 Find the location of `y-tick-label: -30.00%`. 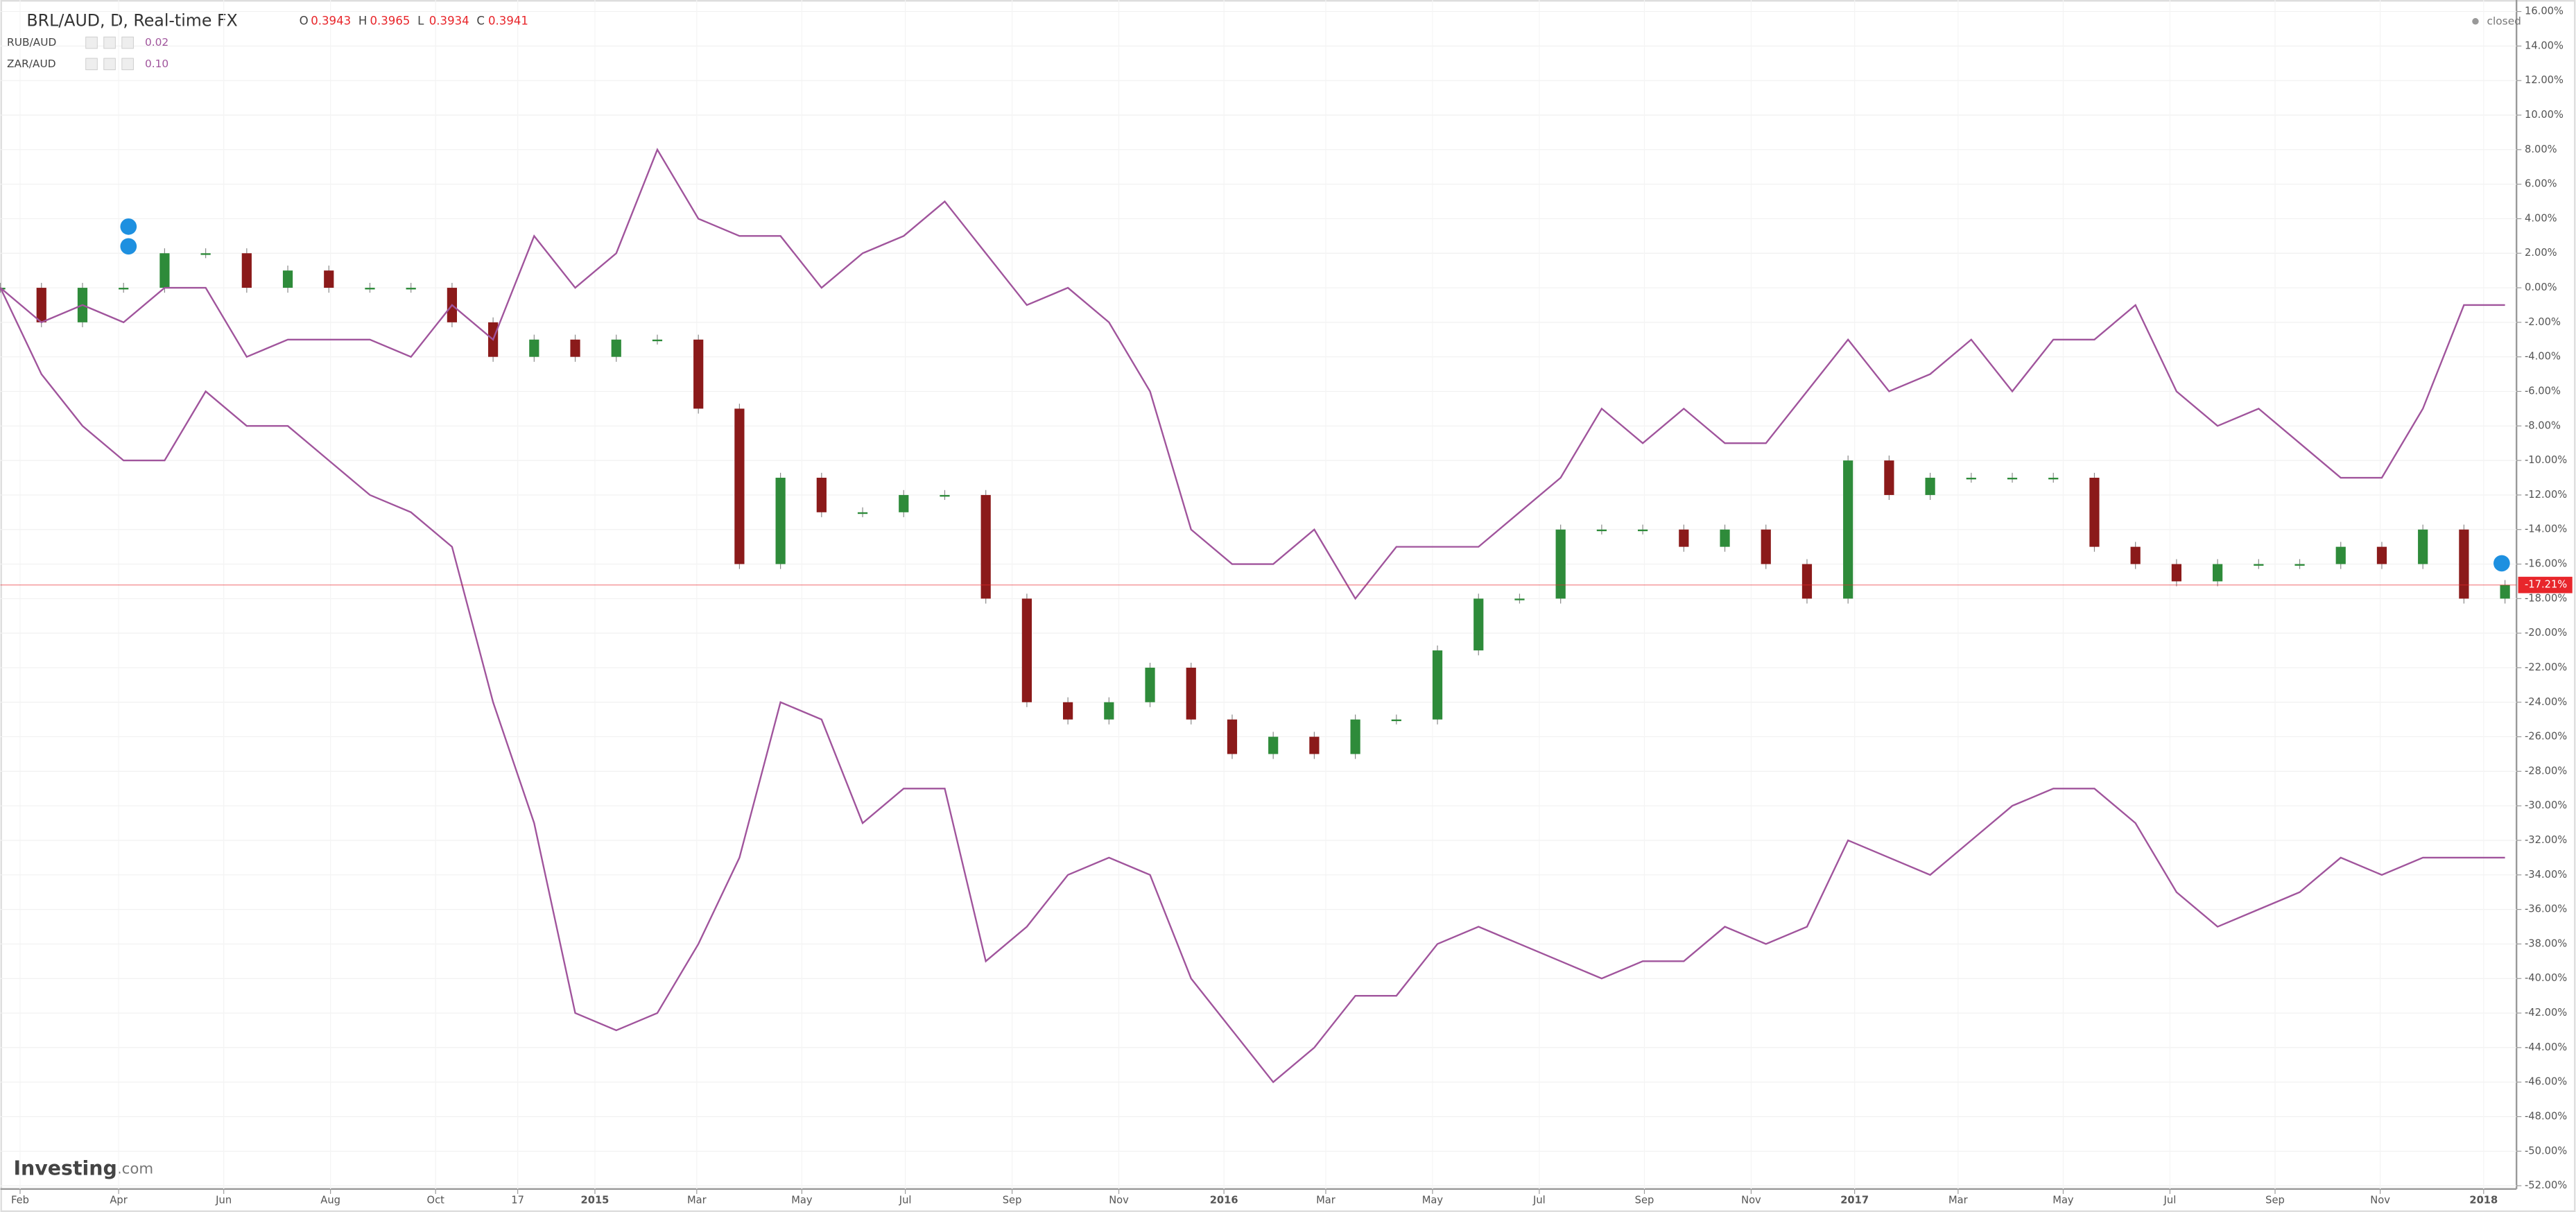

y-tick-label: -30.00% is located at coordinates (2546, 805).